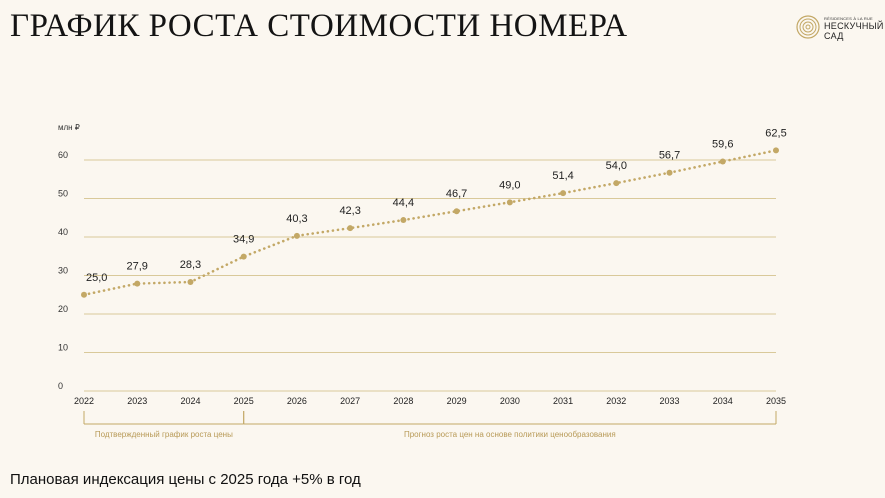  Describe the element at coordinates (319, 26) in the screenshot. I see `page-title: ГРАФИК РОСТА СТОИМОСТИ НОМЕРА` at that location.